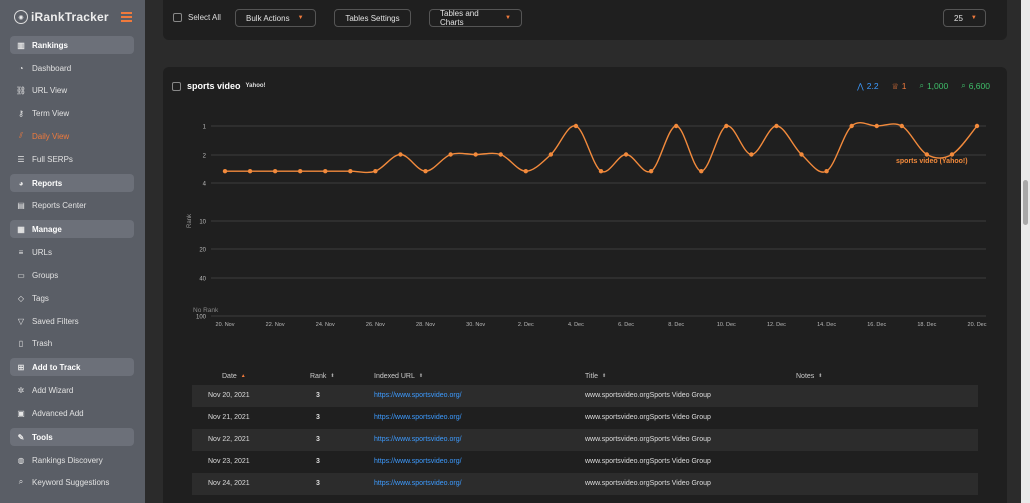  What do you see at coordinates (21, 183) in the screenshot?
I see `pie-chart-icon: ◕` at bounding box center [21, 183].